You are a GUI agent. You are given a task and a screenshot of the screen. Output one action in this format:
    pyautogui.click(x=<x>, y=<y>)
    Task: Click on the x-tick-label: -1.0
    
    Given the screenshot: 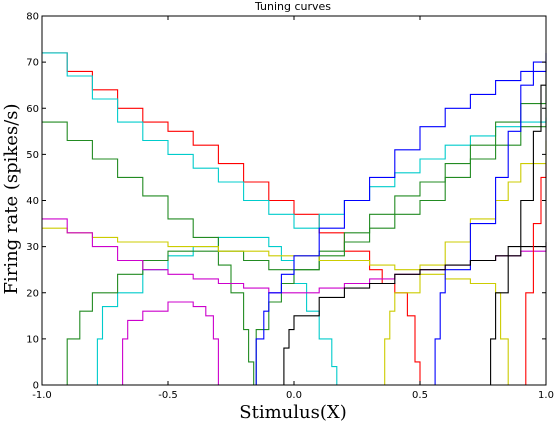 What is the action you would take?
    pyautogui.click(x=42, y=395)
    